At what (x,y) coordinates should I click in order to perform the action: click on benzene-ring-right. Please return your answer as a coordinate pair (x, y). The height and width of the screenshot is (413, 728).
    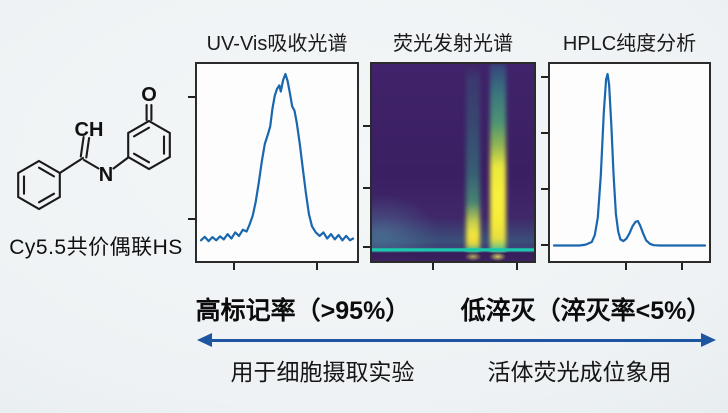
    Looking at the image, I should click on (149, 145).